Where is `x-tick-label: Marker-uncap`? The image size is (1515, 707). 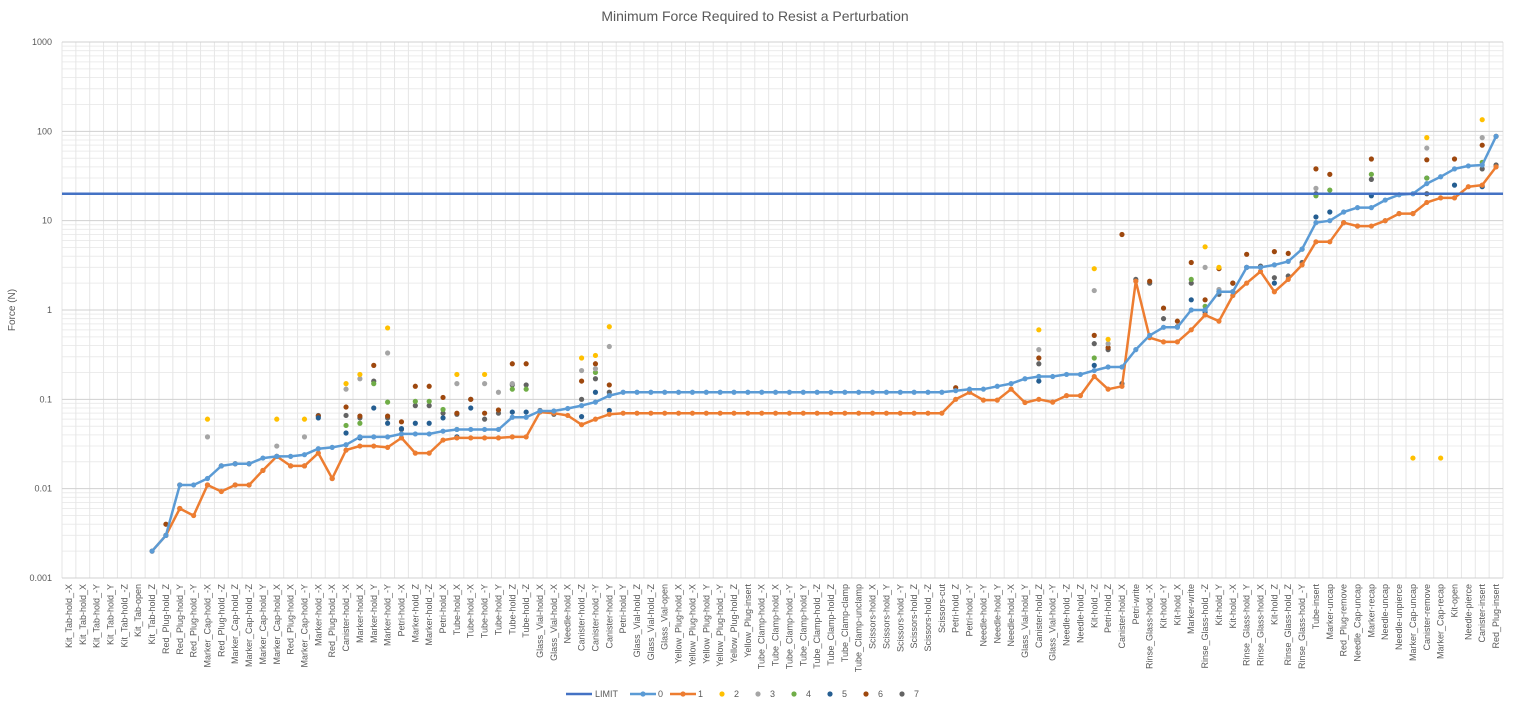 x-tick-label: Marker-uncap is located at coordinates (1330, 612).